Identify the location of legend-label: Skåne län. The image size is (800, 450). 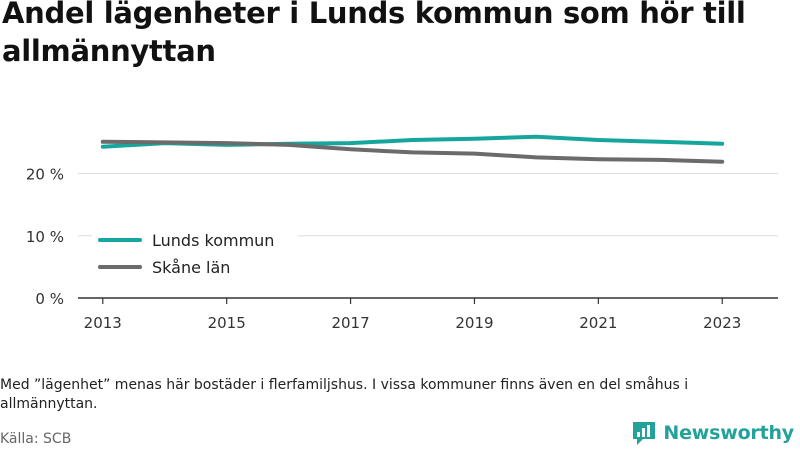
(191, 267).